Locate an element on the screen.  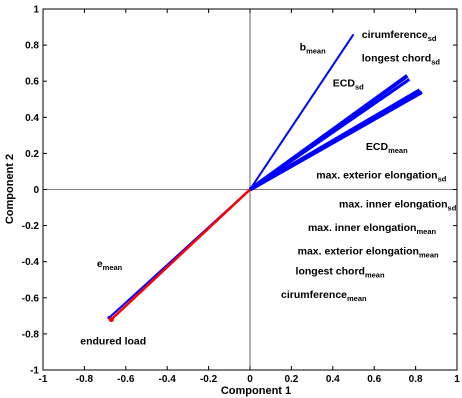
annotation-ext_sd: max. exterior elongationsd is located at coordinates (381, 177).